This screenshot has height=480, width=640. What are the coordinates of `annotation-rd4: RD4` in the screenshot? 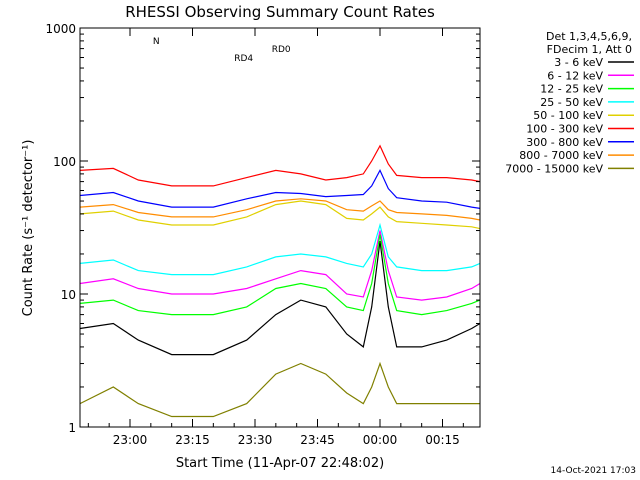 It's located at (243, 59).